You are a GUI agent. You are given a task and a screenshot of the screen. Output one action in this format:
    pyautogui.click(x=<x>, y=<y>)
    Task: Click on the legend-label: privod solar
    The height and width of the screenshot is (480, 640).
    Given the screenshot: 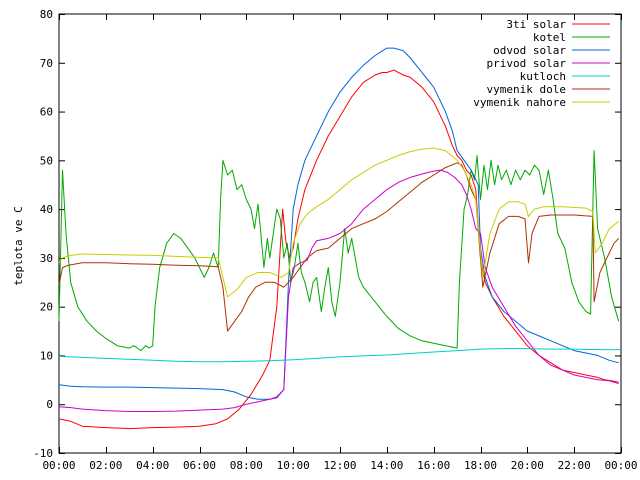 What is the action you would take?
    pyautogui.click(x=527, y=63)
    